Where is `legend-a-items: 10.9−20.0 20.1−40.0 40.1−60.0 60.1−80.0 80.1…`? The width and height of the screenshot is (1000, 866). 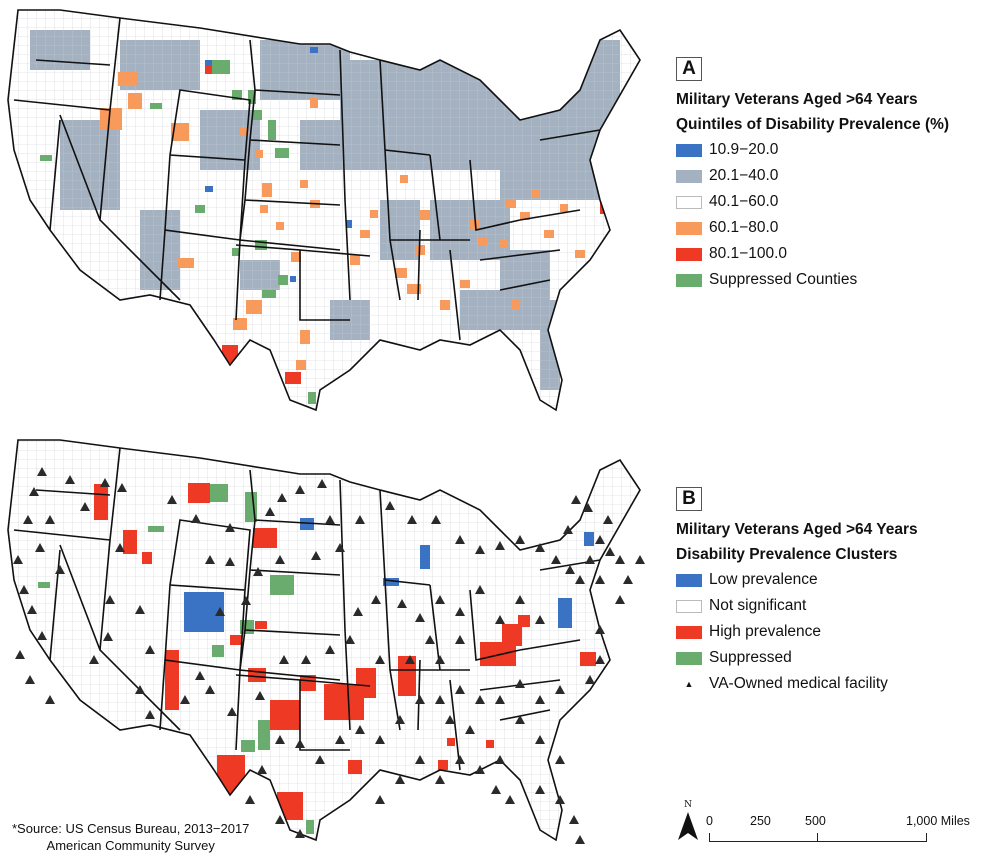 legend-a-items: 10.9−20.0 20.1−40.0 40.1−60.0 60.1−80.0 80.1… is located at coordinates (838, 215).